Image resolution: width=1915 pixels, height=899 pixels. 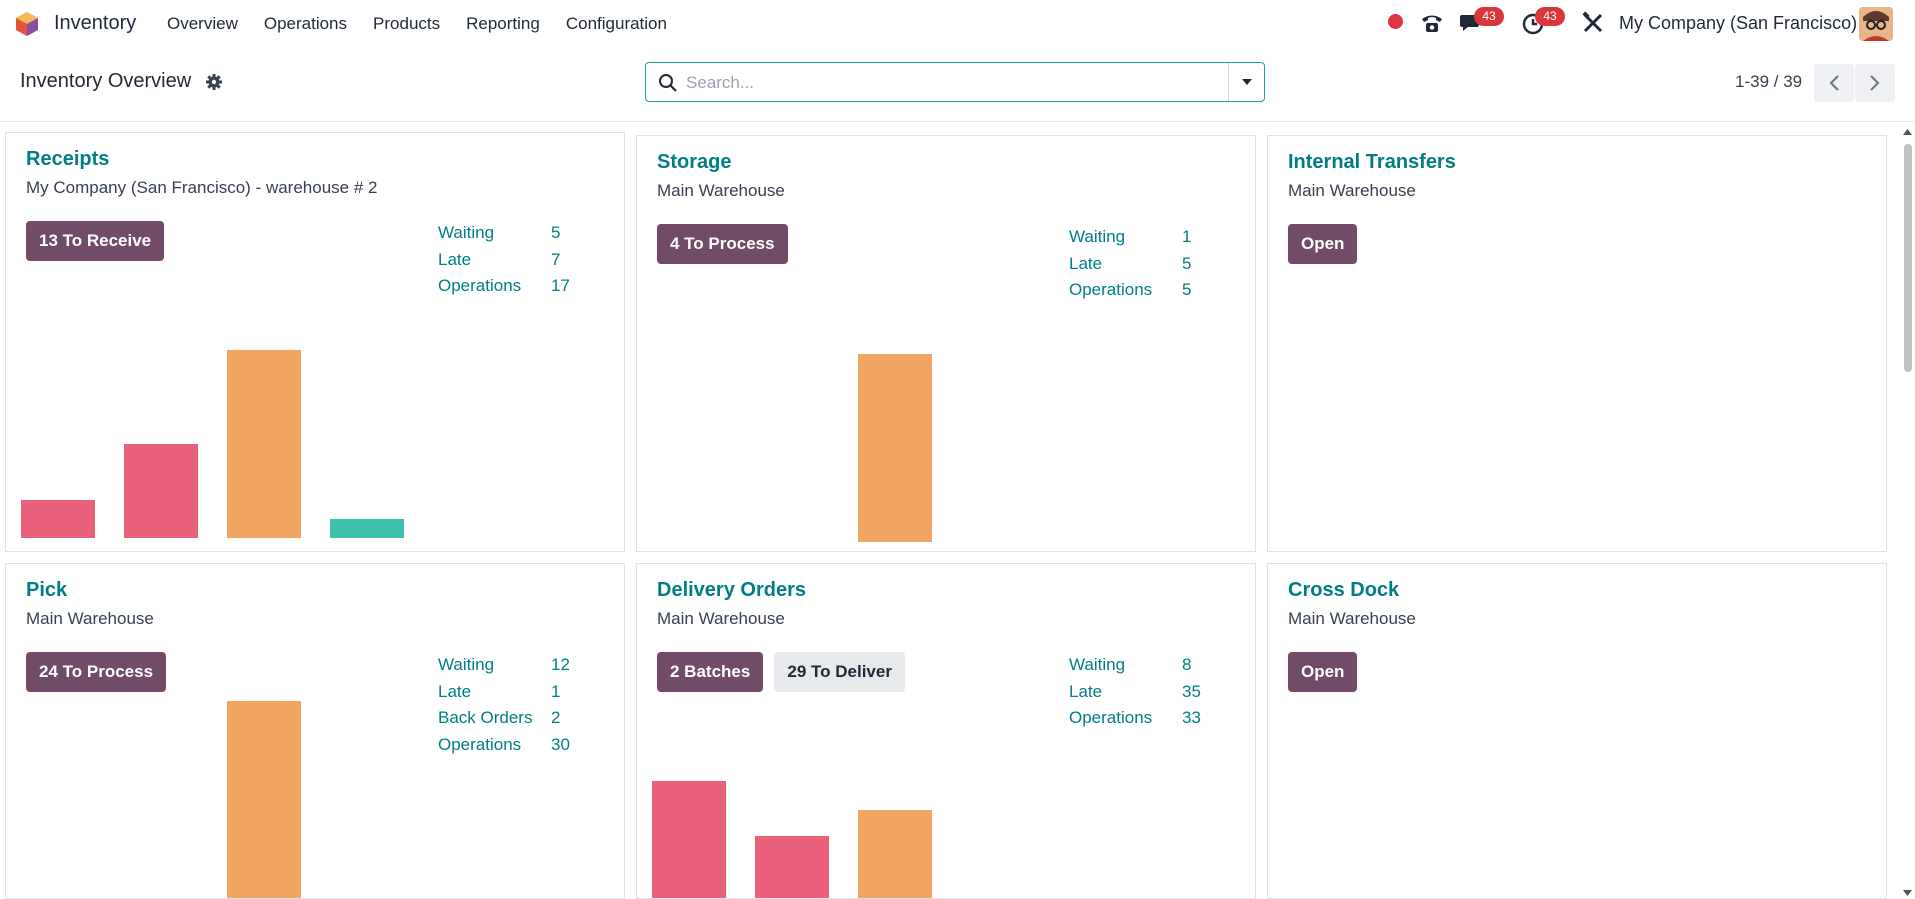 I want to click on stat-row: Waiting 12, so click(x=504, y=665).